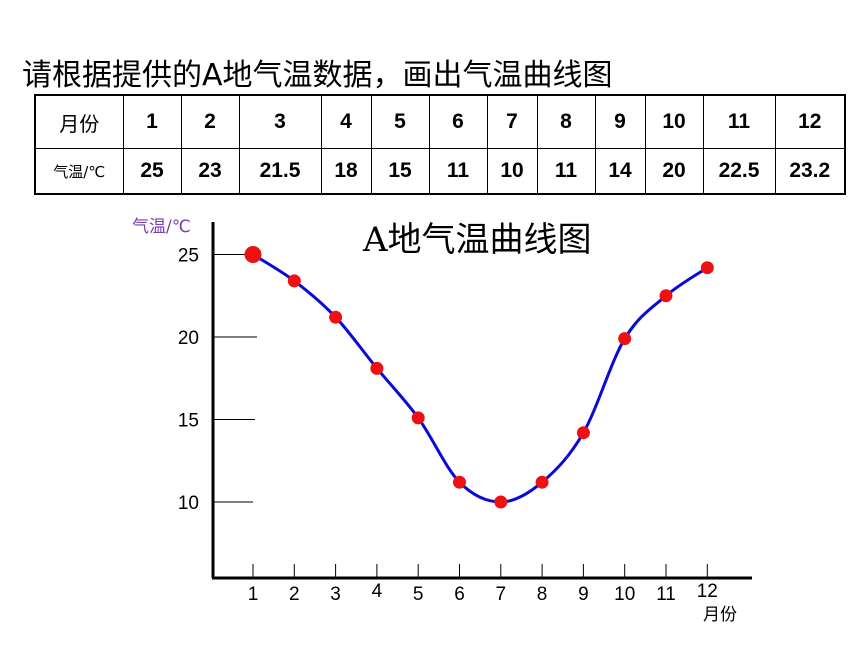  What do you see at coordinates (280, 171) in the screenshot?
I see `temperature-cell: 21.5` at bounding box center [280, 171].